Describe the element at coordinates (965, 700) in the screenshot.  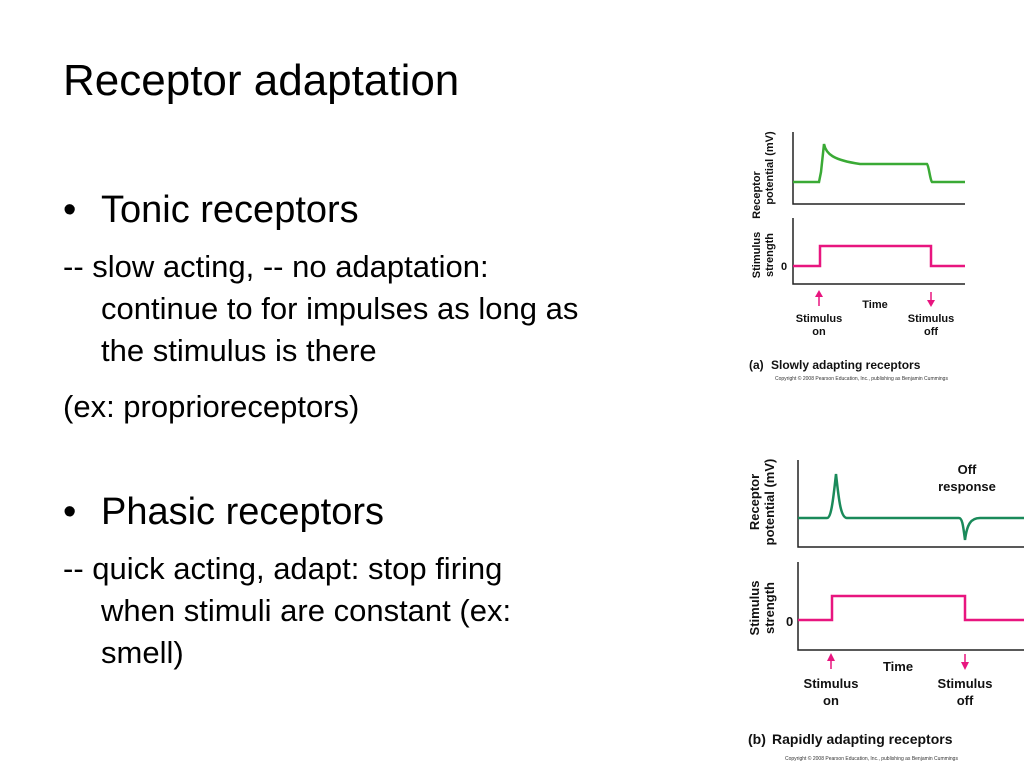
I see `fig-b-stimulus-off-label-2: off` at that location.